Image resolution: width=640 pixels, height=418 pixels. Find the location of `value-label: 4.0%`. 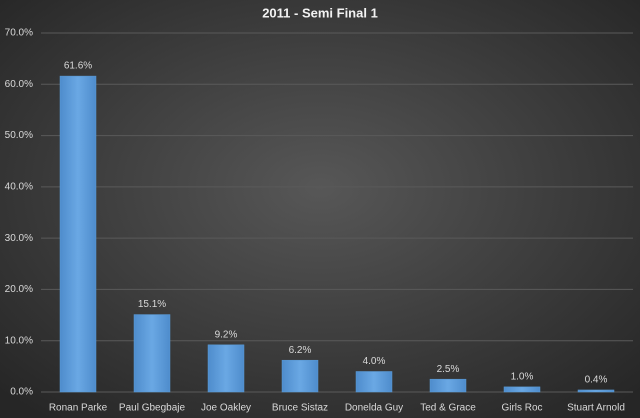

value-label: 4.0% is located at coordinates (374, 361).